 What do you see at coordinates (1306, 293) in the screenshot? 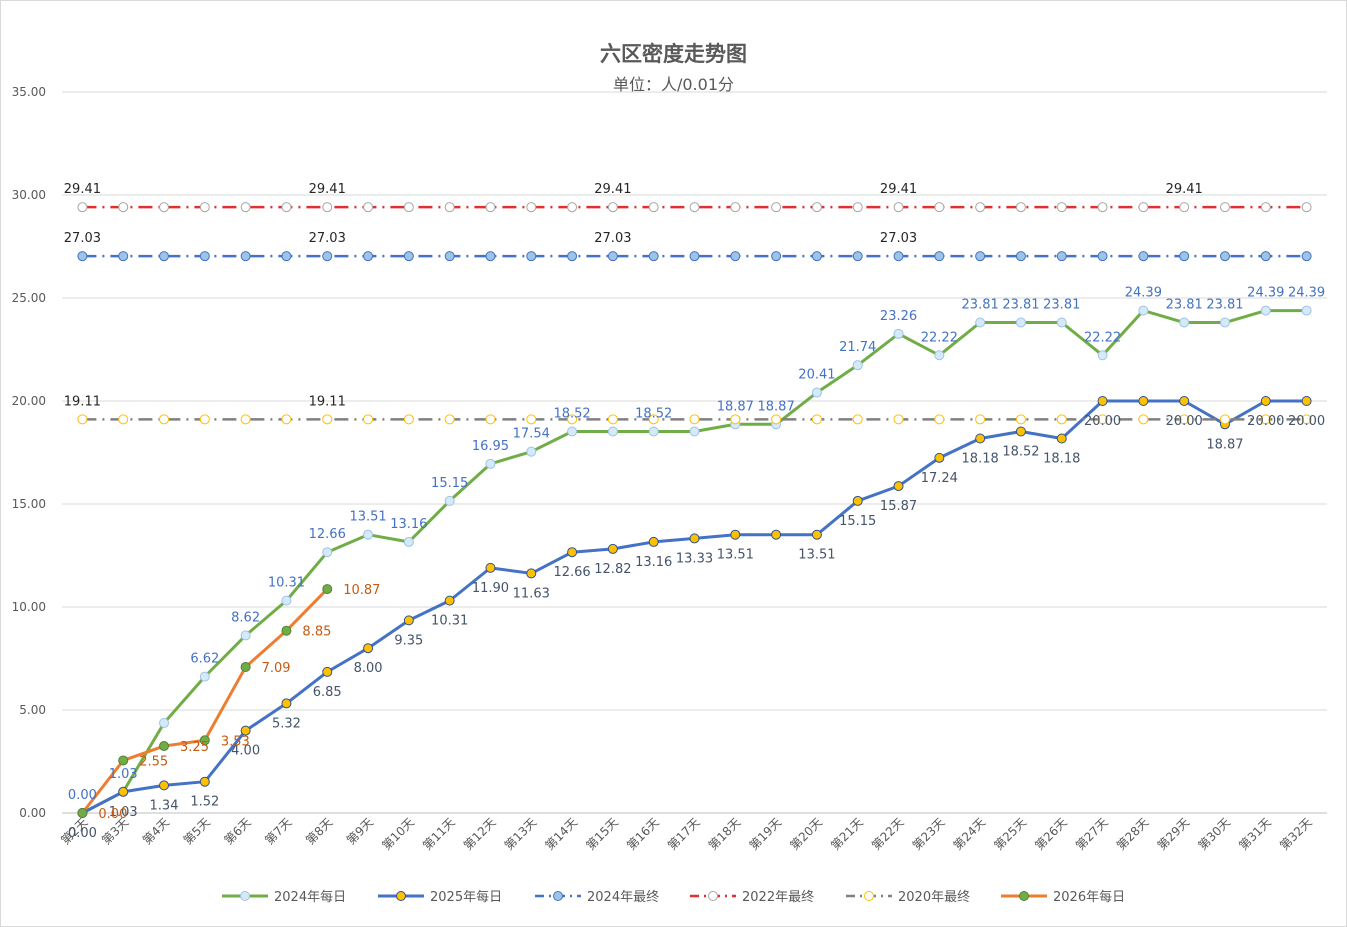
I see `data-label: 24.39` at bounding box center [1306, 293].